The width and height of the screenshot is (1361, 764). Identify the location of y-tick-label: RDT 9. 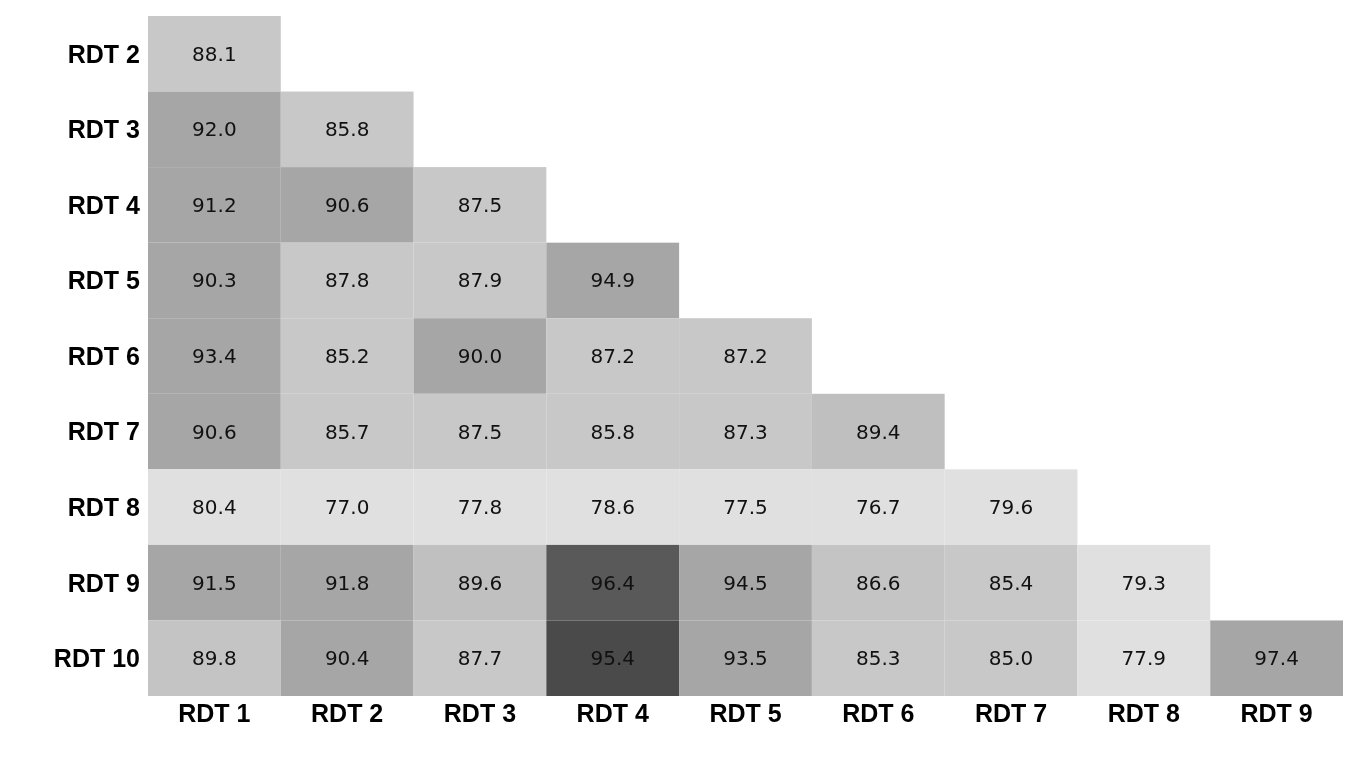
(103, 582).